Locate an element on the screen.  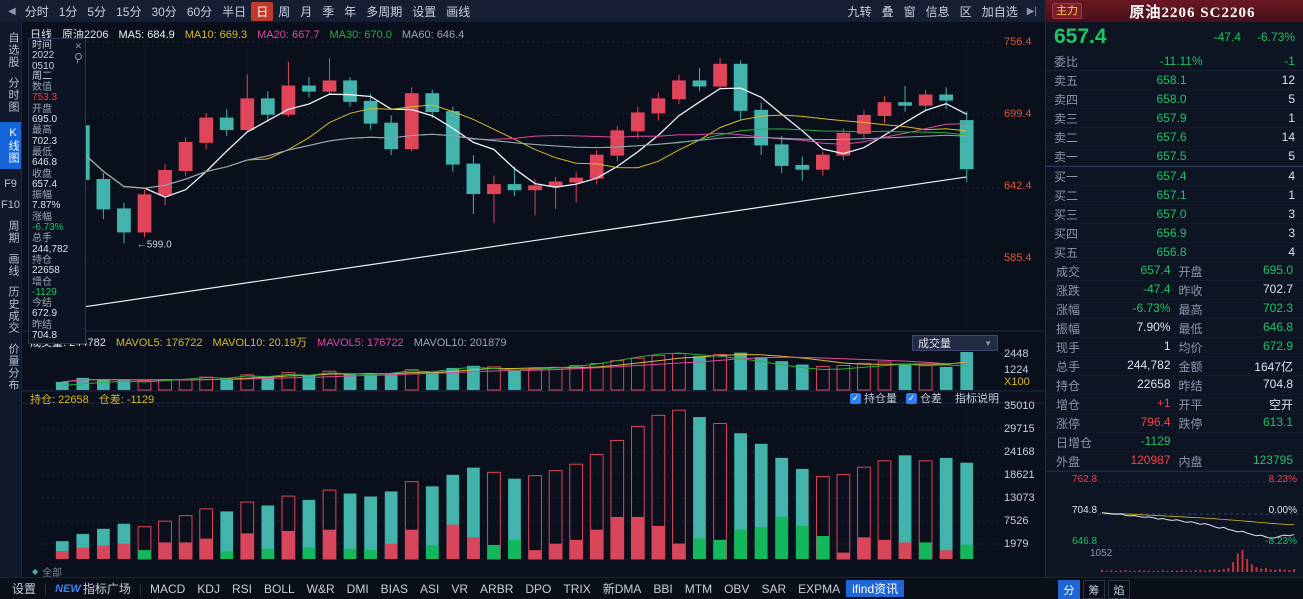
stat-cell-昨结: 昨结 704.8 is located at coordinates (1236, 385).